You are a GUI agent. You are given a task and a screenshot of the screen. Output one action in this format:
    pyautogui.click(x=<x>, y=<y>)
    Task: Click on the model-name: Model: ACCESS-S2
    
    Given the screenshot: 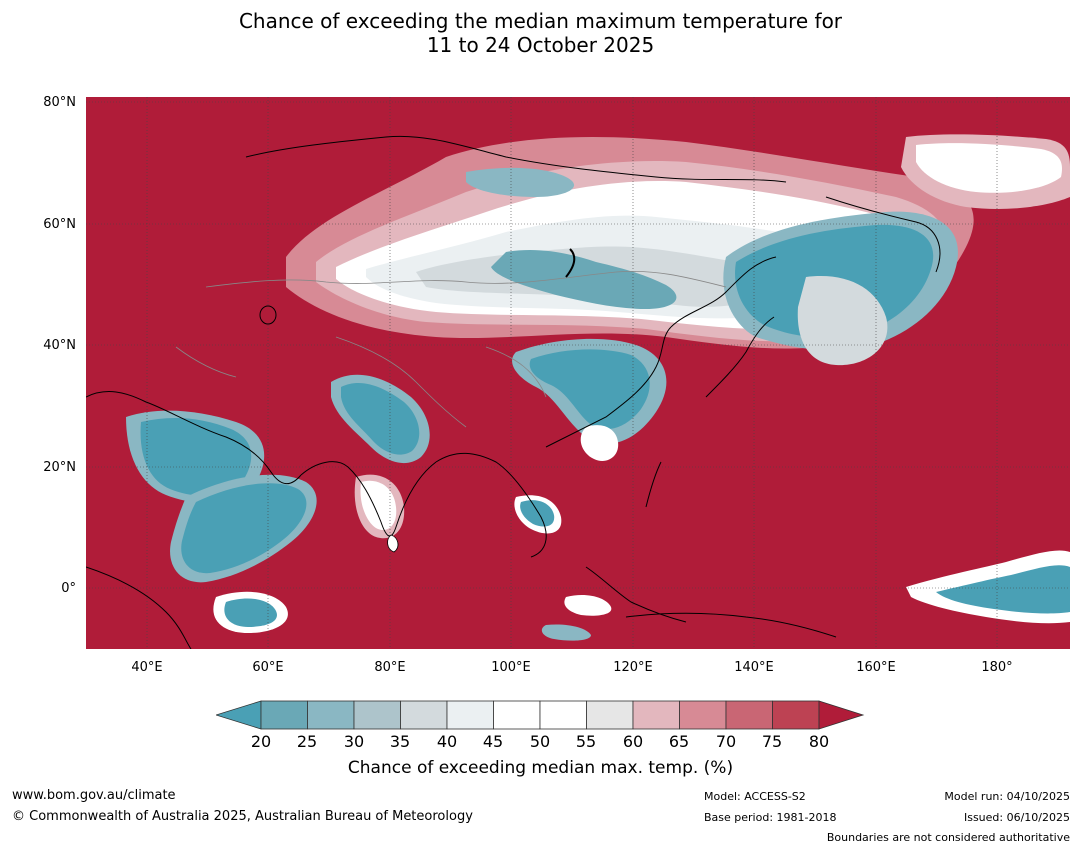 What is the action you would take?
    pyautogui.click(x=755, y=796)
    